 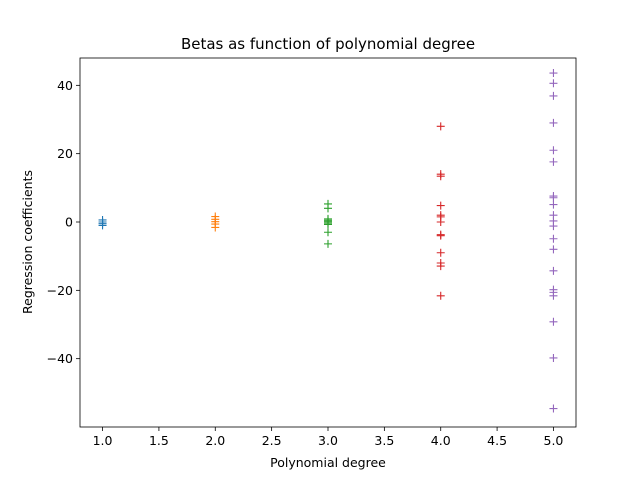 I want to click on x-tick-label-2: 1.5, so click(x=159, y=440).